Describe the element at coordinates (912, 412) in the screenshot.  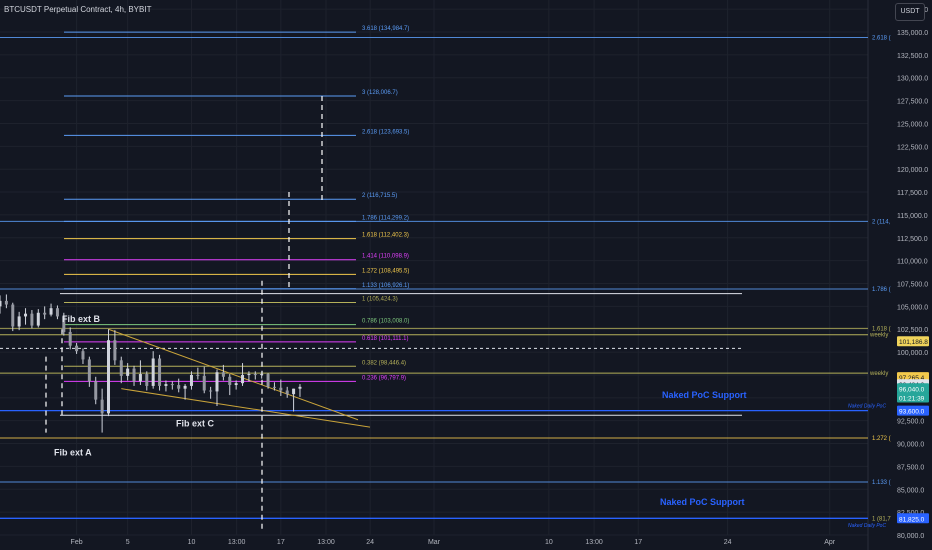
I see `price-label-text: 93,600.0` at that location.